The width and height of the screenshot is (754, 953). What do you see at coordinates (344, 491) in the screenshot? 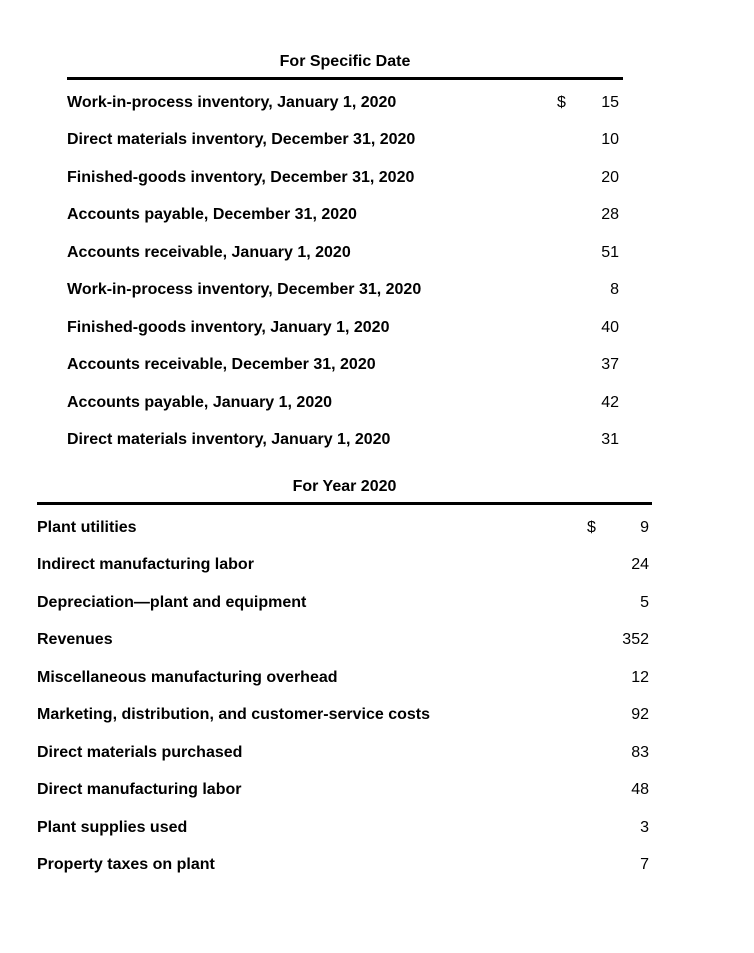
I see `table-title: For Year 2020` at bounding box center [344, 491].